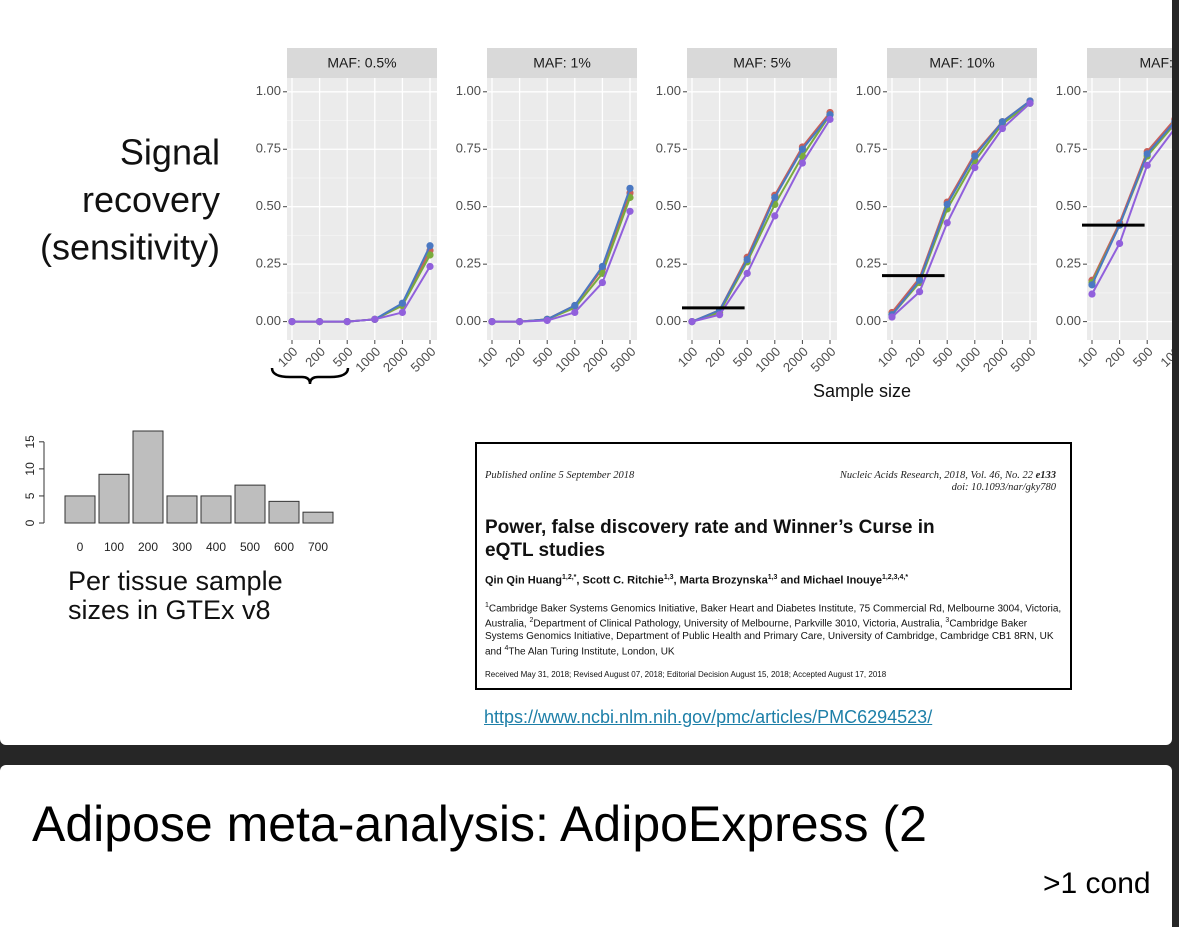 The width and height of the screenshot is (1179, 927). What do you see at coordinates (170, 152) in the screenshot?
I see `y-axis-title: Signal` at bounding box center [170, 152].